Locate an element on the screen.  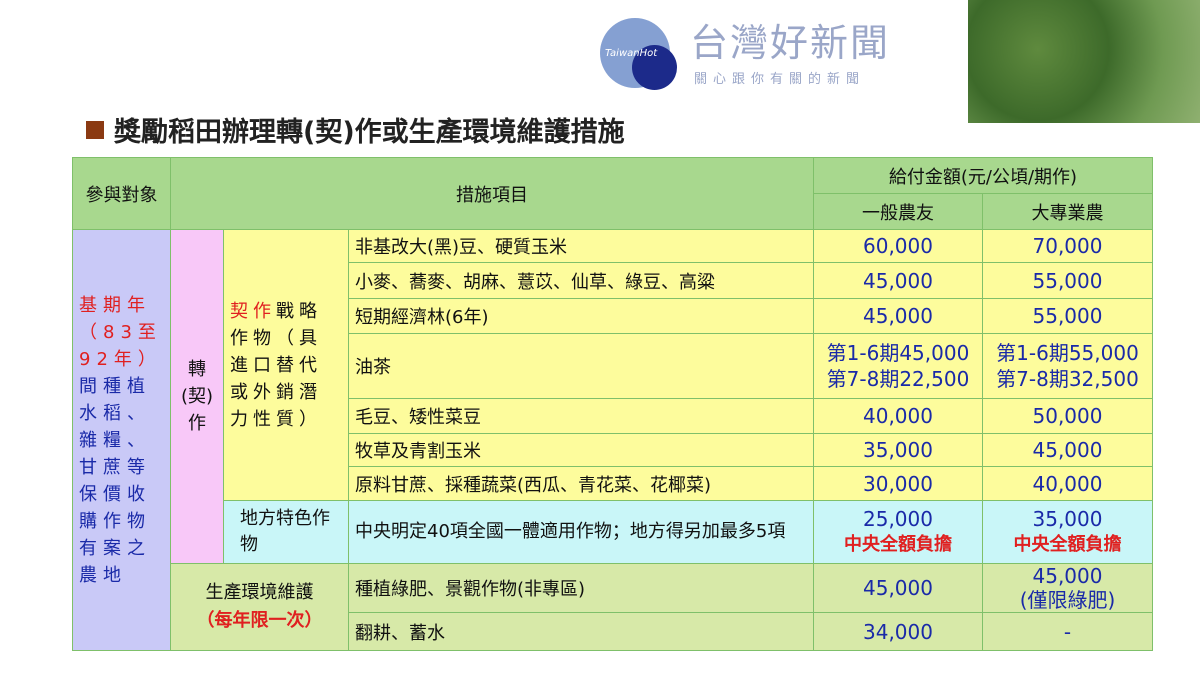
header-amount: 給付金額(元/公頃/期作) is located at coordinates (983, 175).